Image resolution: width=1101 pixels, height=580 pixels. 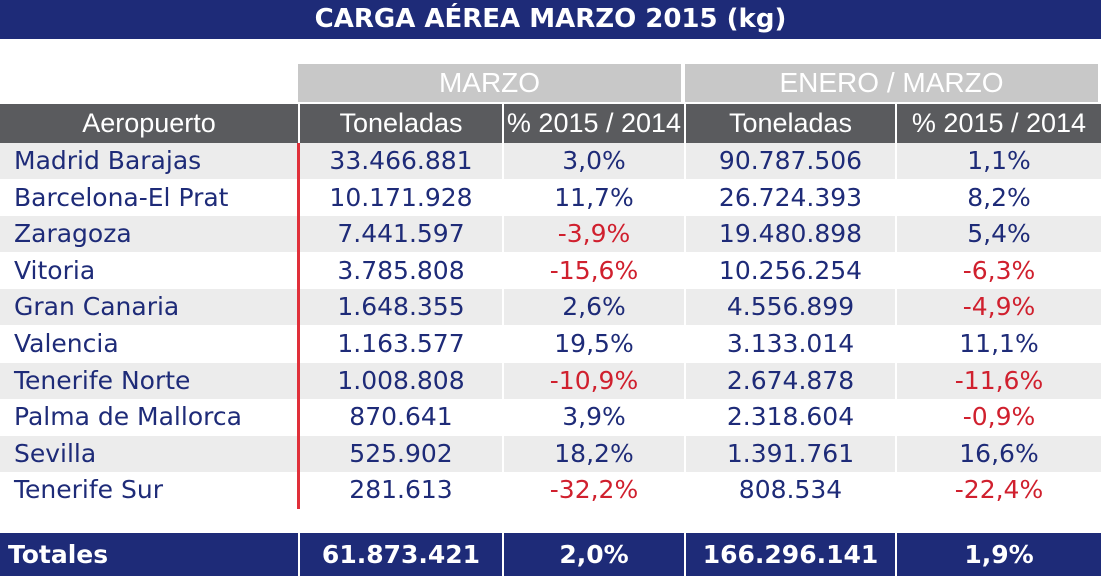 What do you see at coordinates (790, 417) in the screenshot?
I see `cell-tons-ytd: 2.318.604` at bounding box center [790, 417].